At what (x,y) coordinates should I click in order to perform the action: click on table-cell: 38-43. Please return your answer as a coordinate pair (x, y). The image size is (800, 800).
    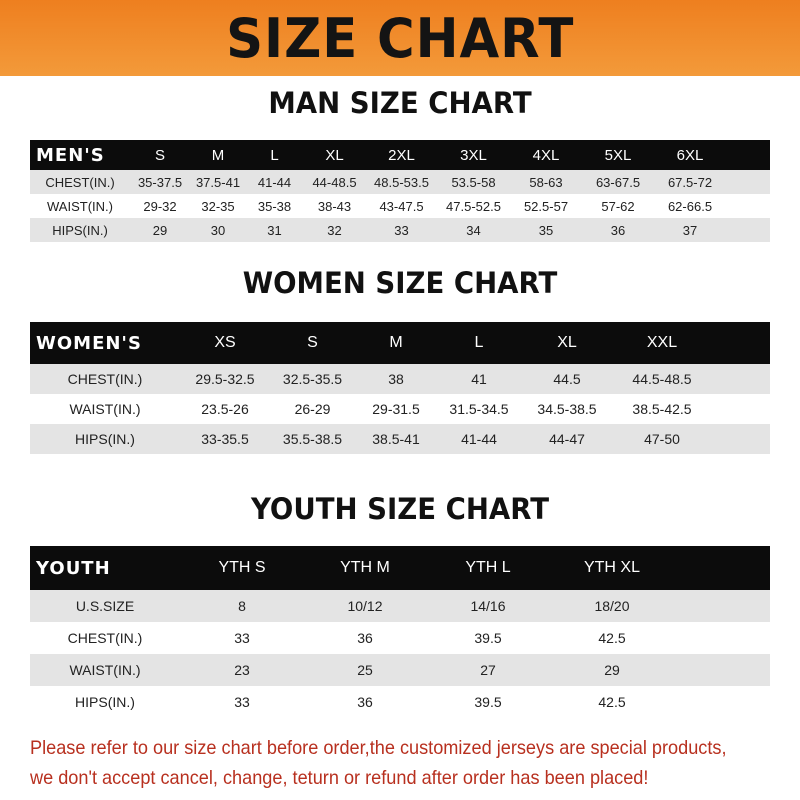
    Looking at the image, I should click on (334, 206).